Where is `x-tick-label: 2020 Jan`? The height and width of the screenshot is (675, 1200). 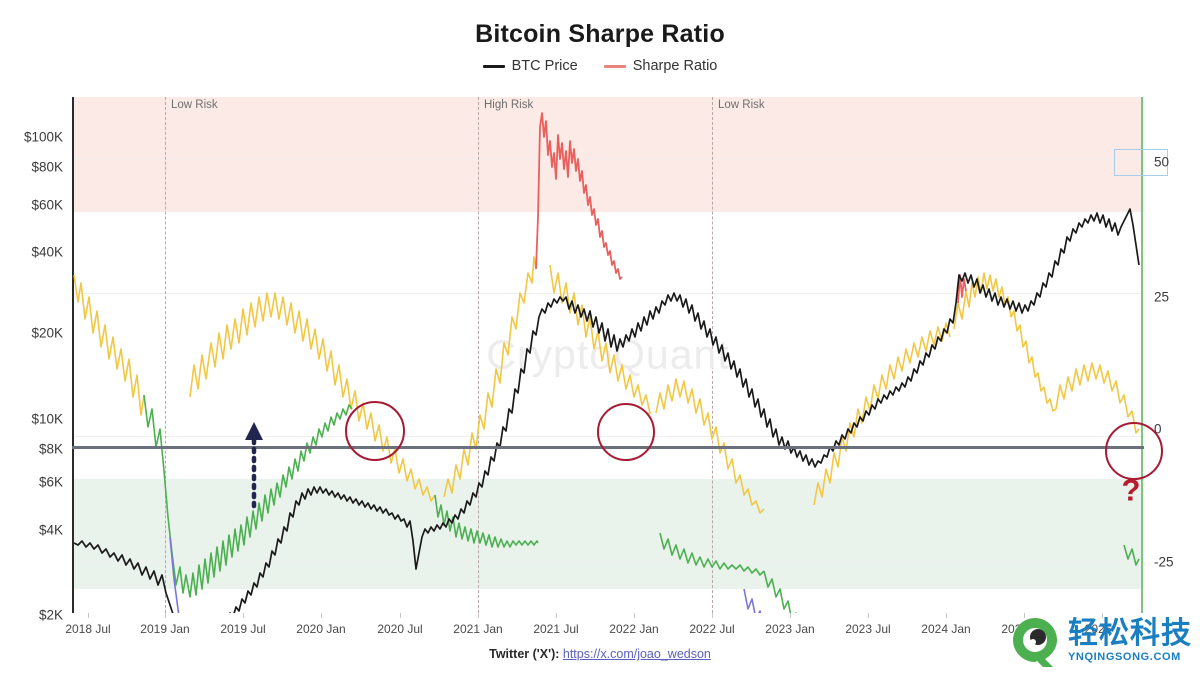 x-tick-label: 2020 Jan is located at coordinates (321, 629).